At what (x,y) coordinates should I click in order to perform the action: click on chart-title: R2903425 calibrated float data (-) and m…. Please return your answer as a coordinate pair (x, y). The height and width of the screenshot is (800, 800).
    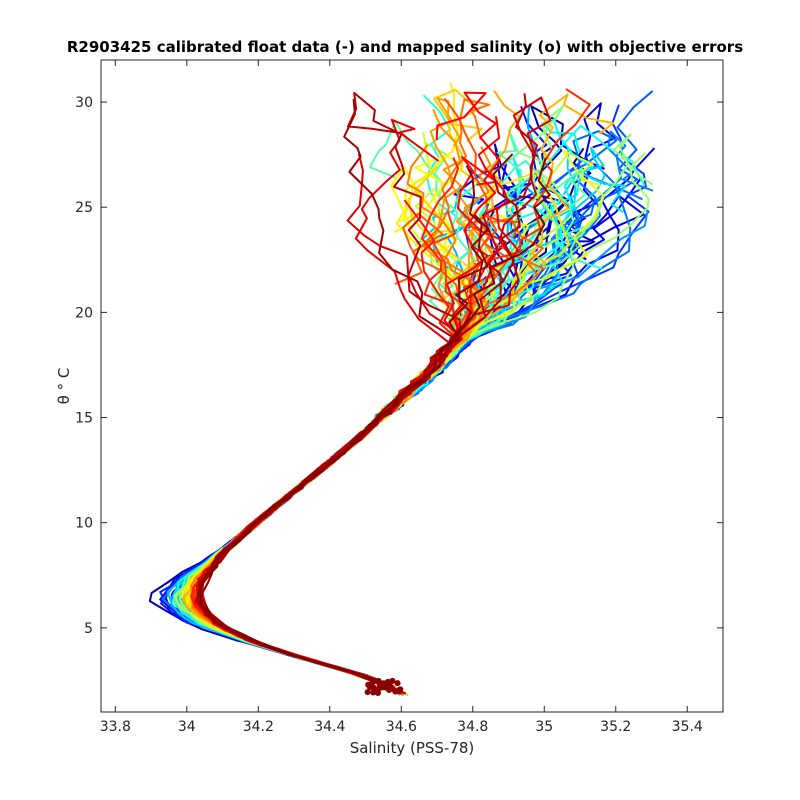
    Looking at the image, I should click on (405, 47).